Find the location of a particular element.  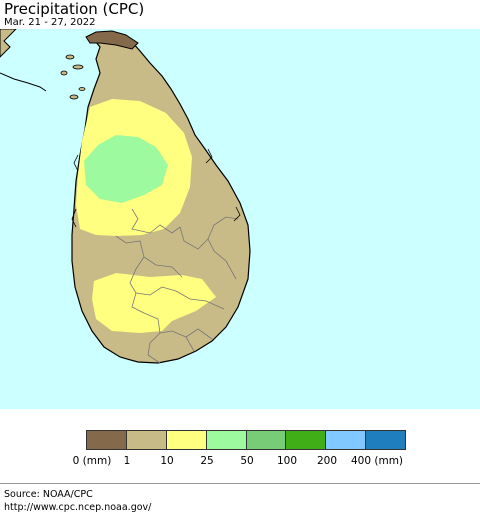

coast-details is located at coordinates (156, 188).